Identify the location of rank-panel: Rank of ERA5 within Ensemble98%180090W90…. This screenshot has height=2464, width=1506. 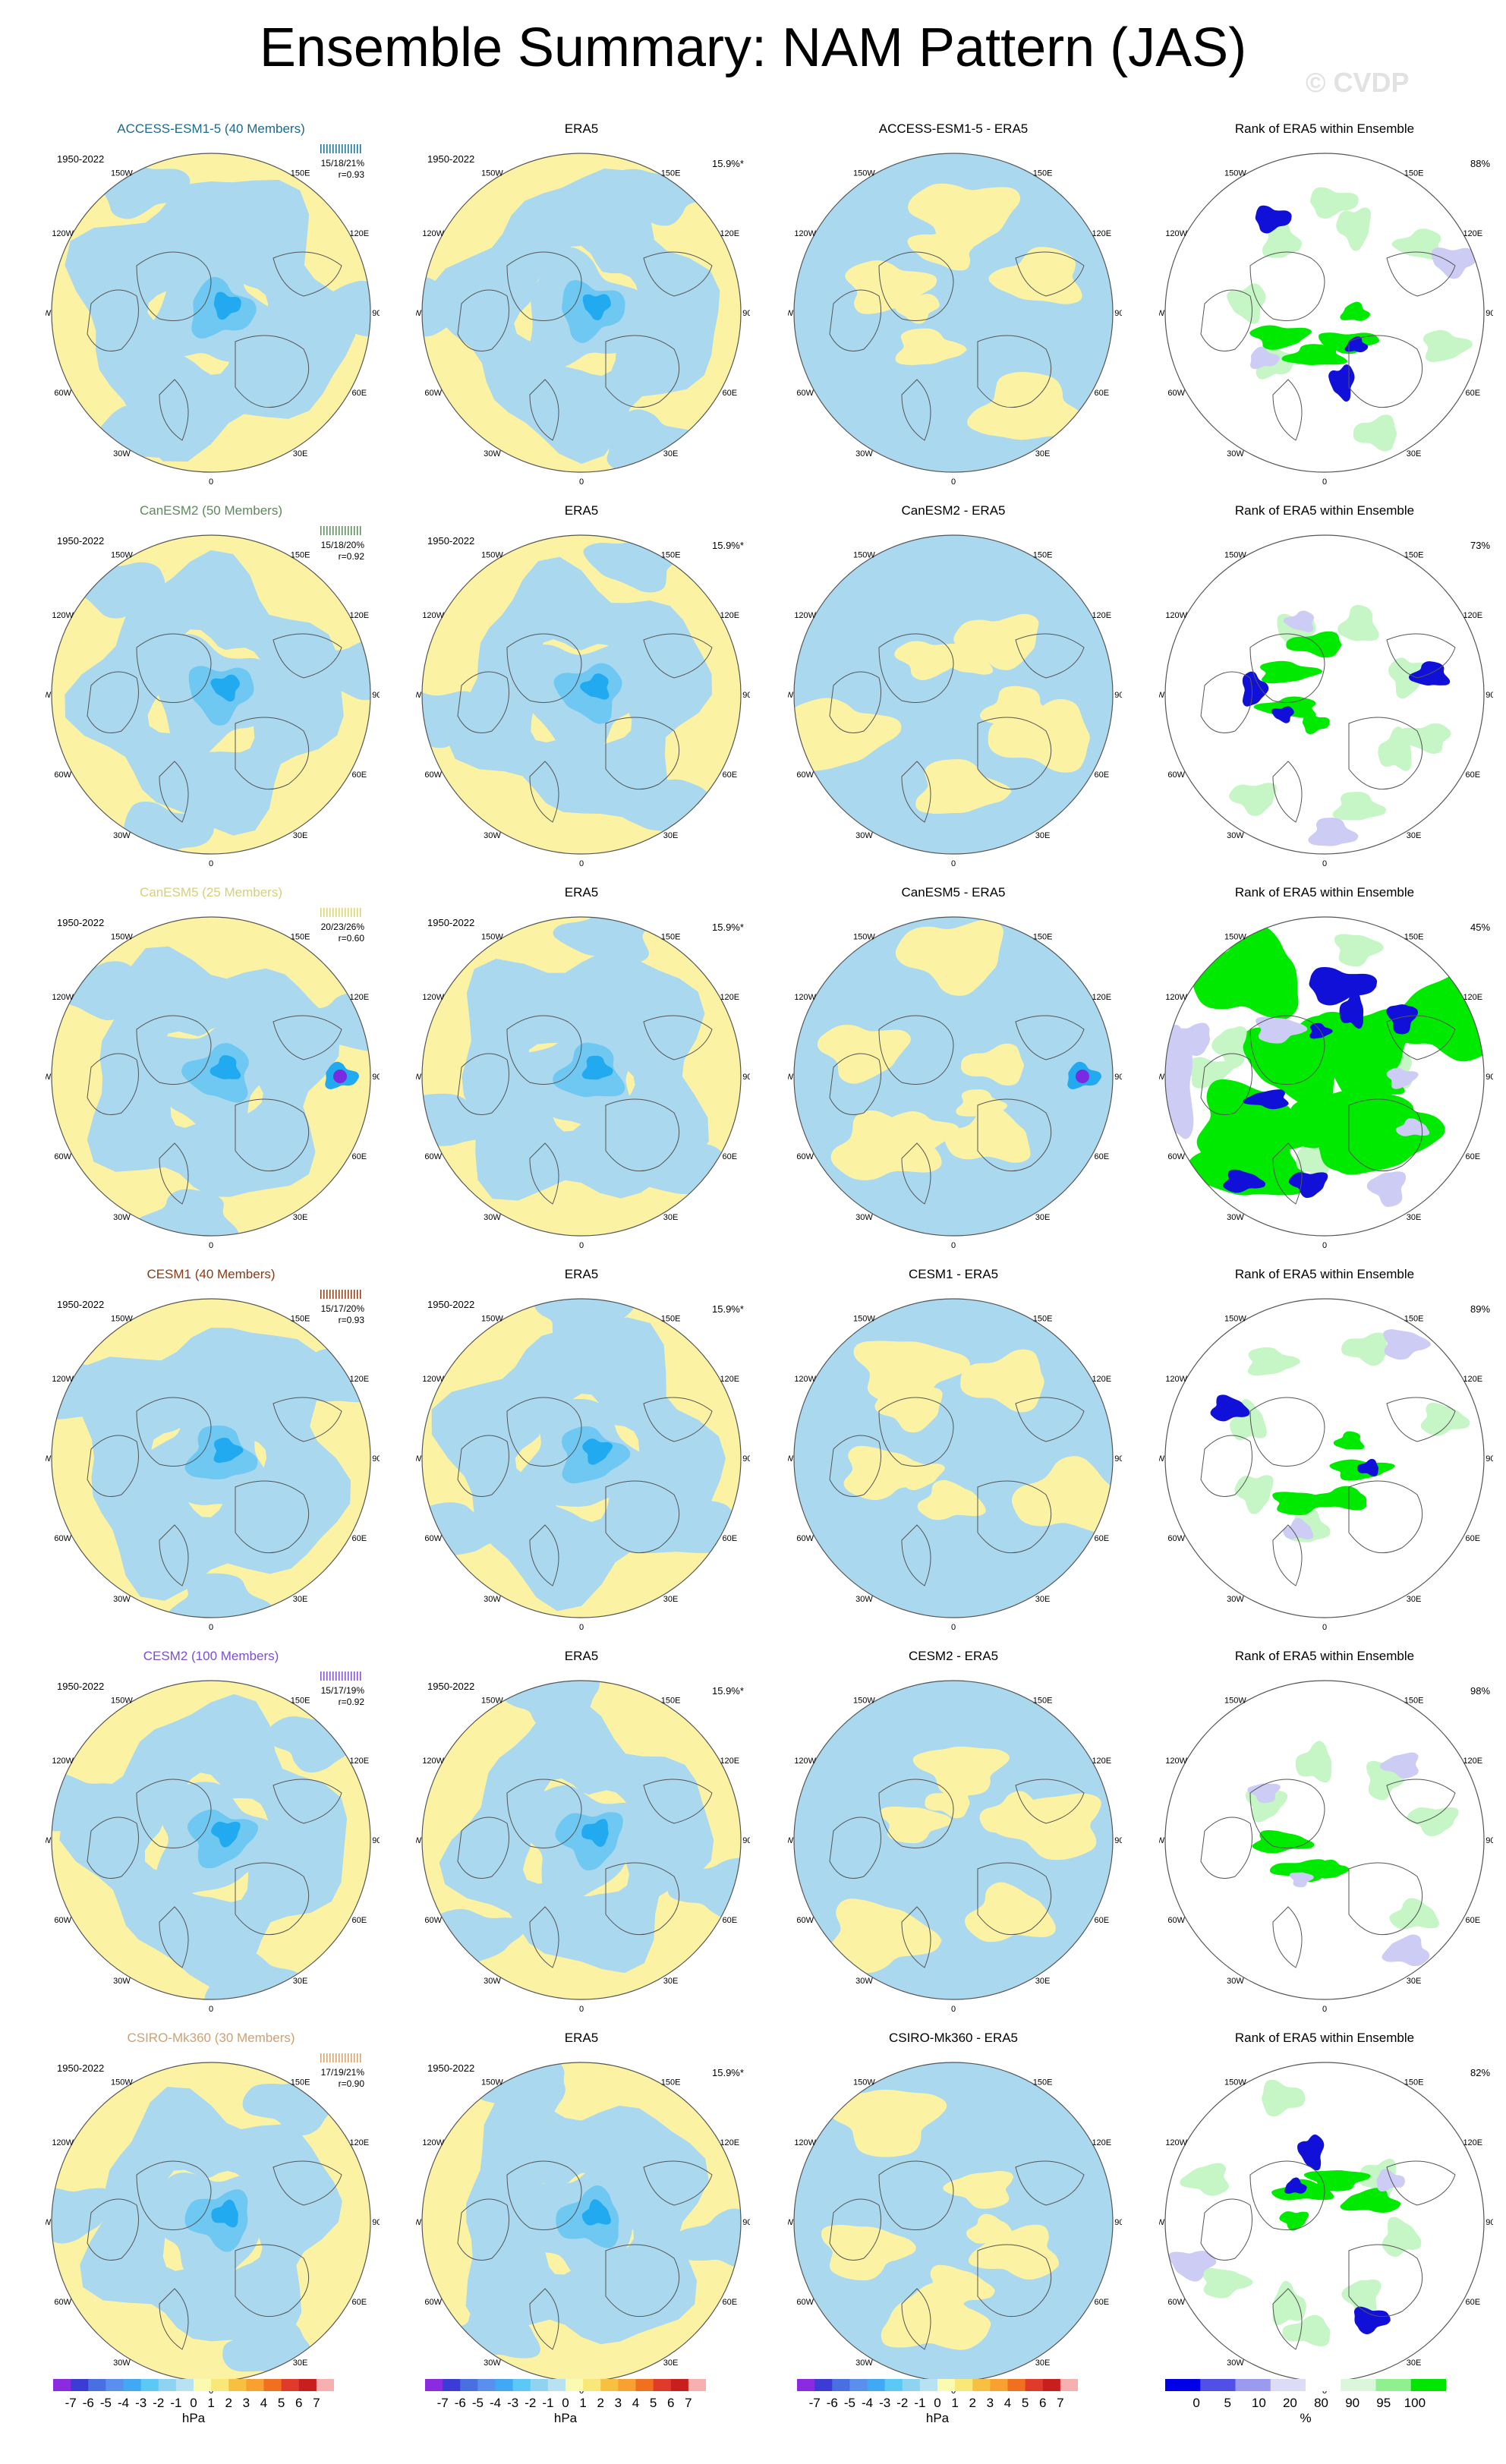
(1321, 1838).